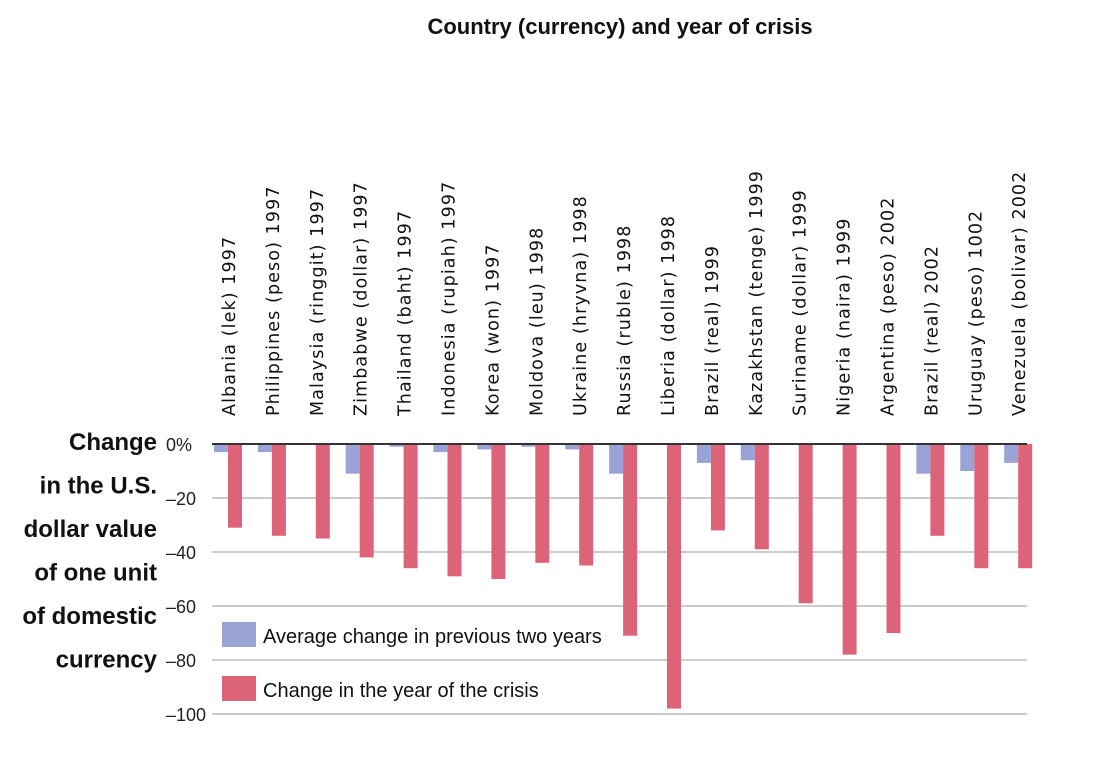 Image resolution: width=1095 pixels, height=766 pixels. I want to click on category-label: Zimbabwe (dollar) 1997, so click(362, 298).